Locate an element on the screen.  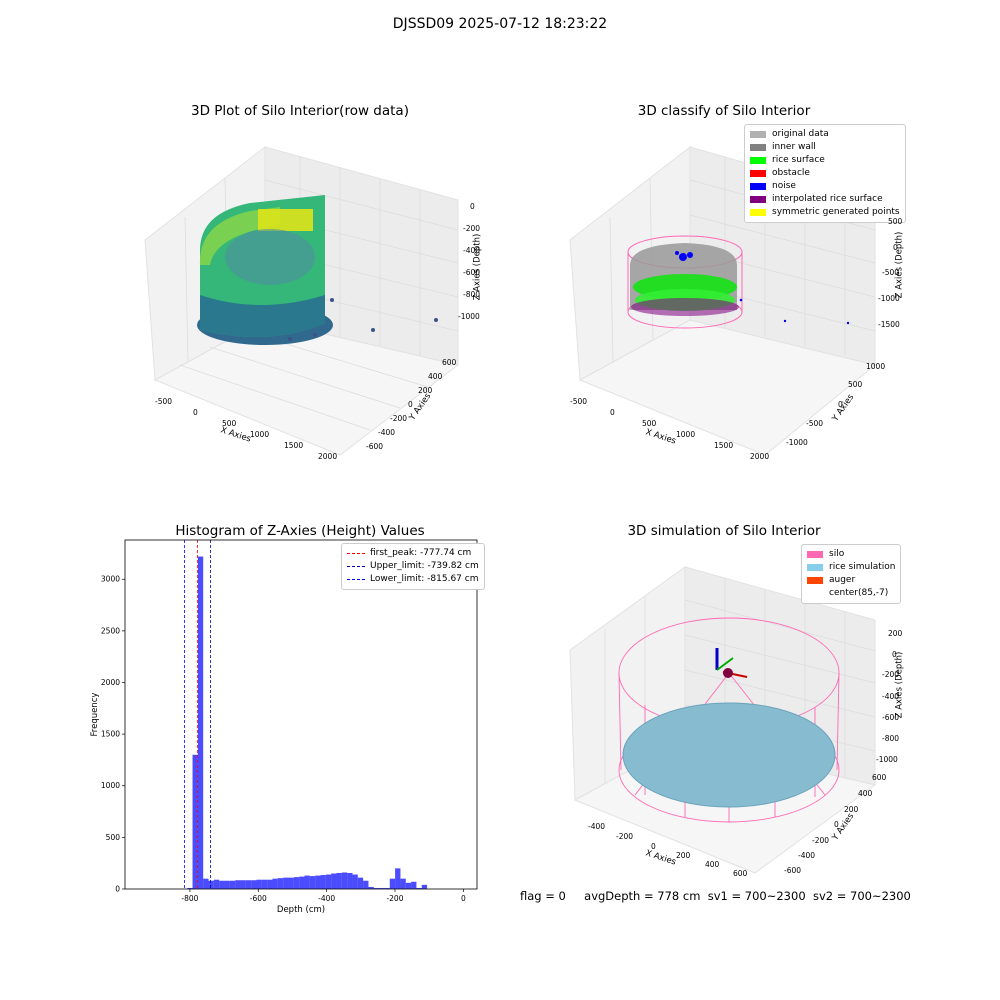
legend-label: obstacle is located at coordinates (791, 173).